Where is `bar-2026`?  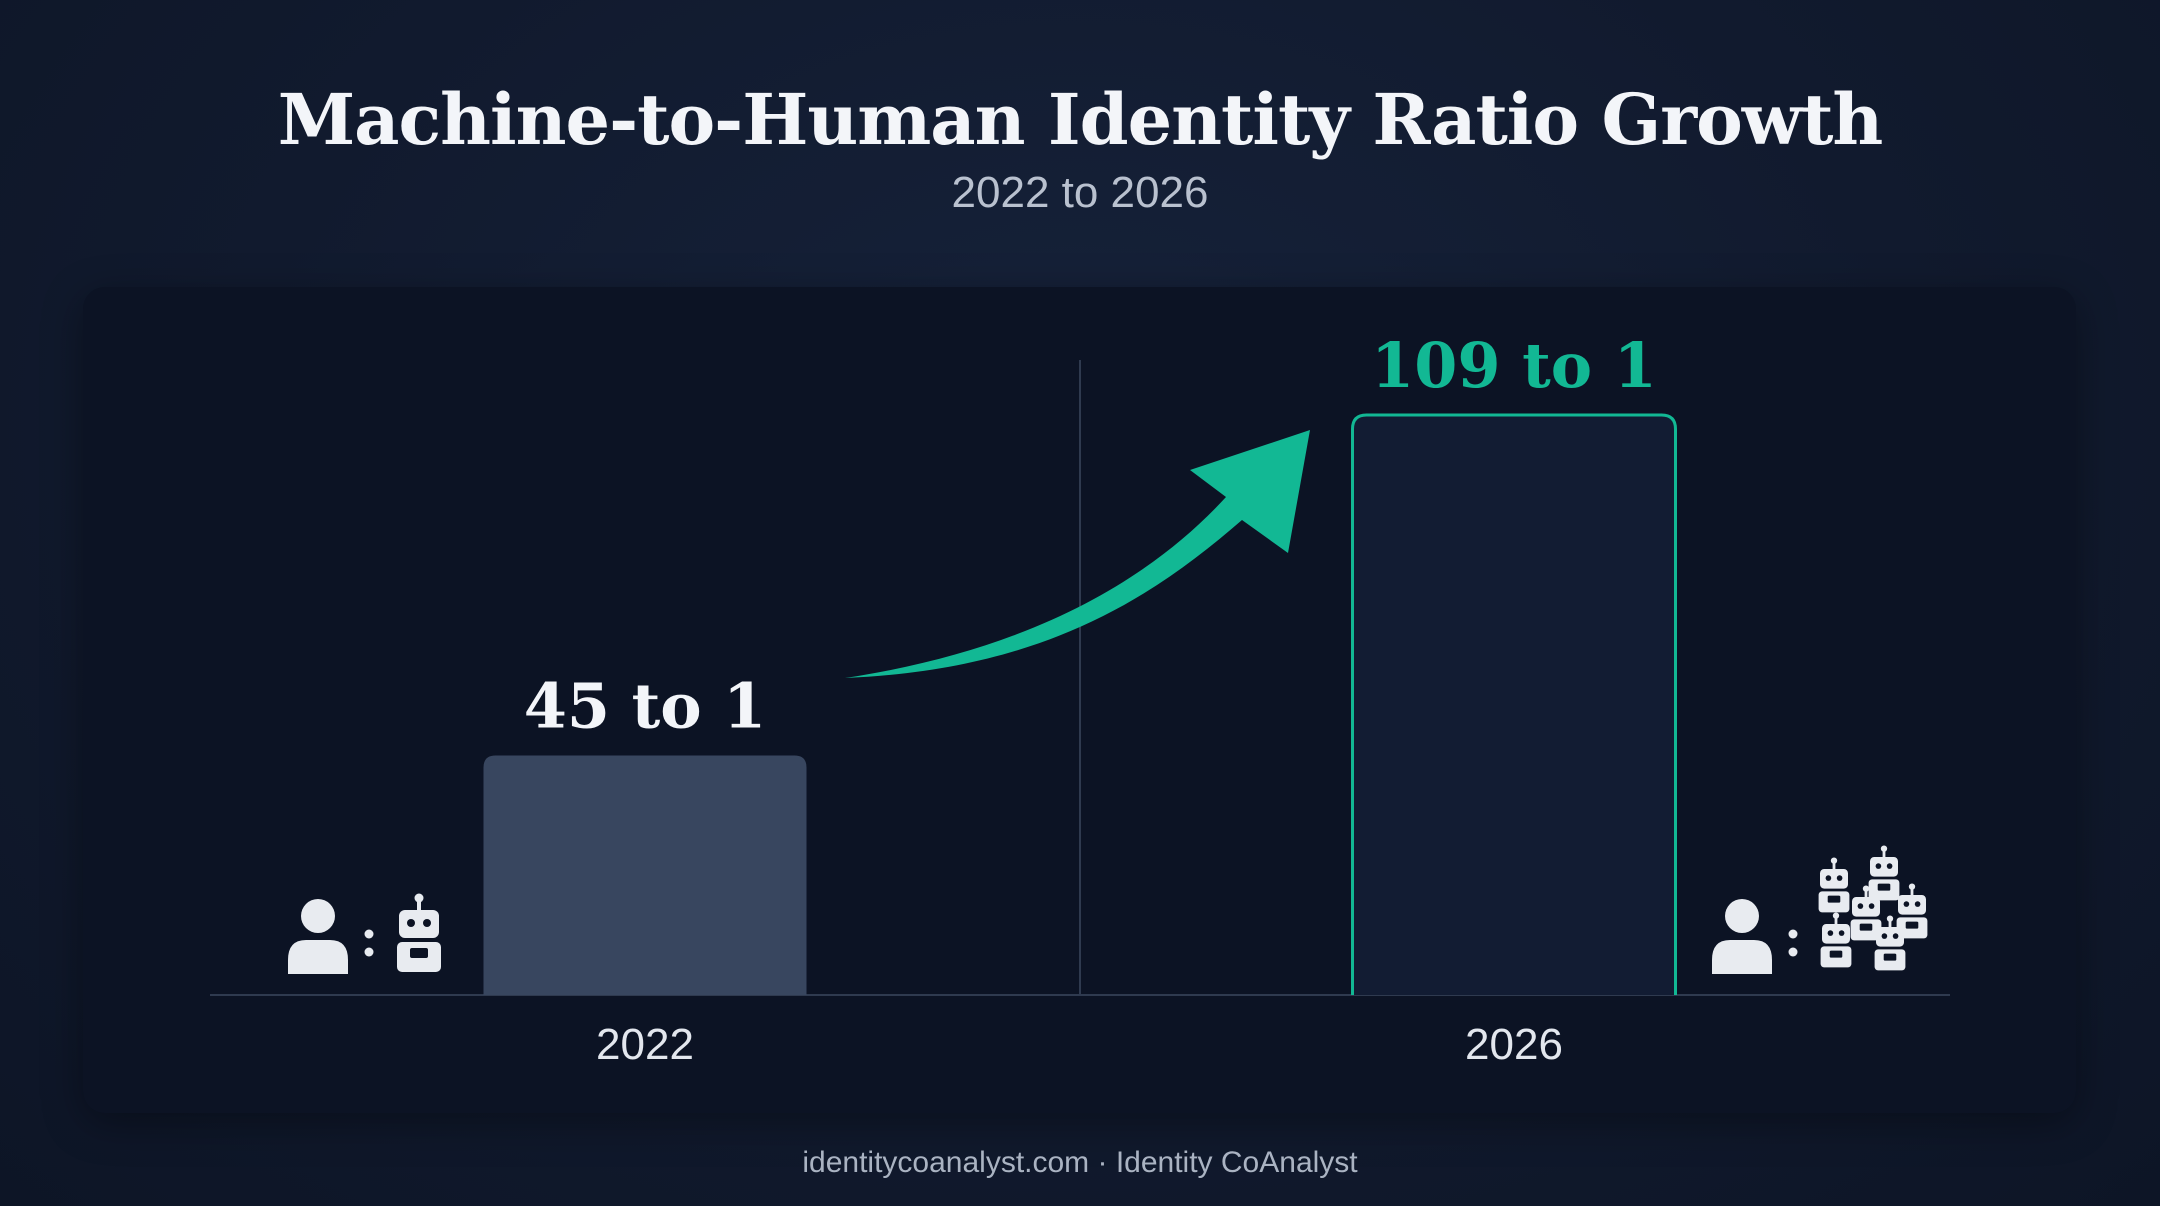 bar-2026 is located at coordinates (1514, 704).